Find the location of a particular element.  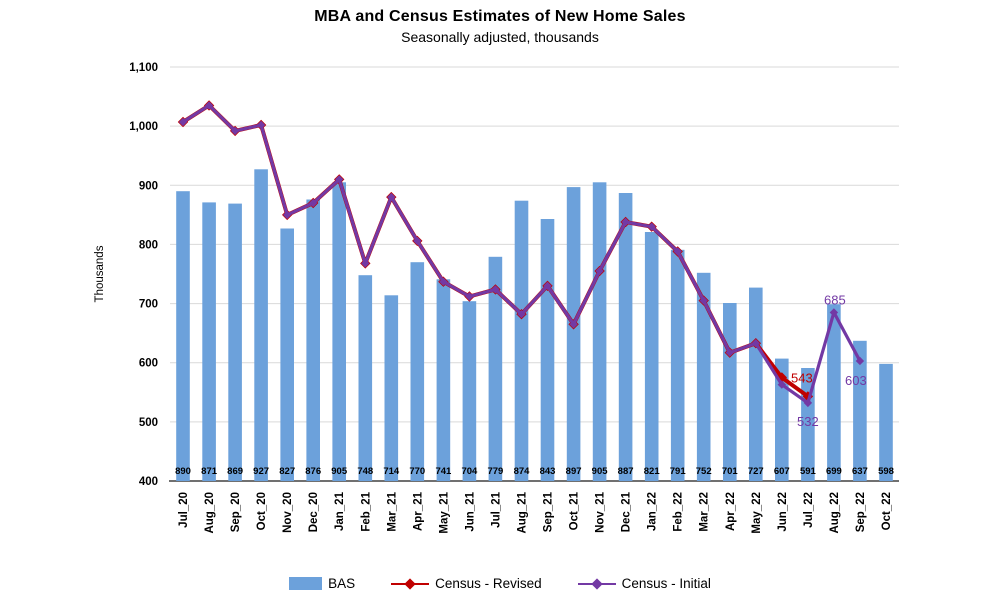

x-tick-label: Nov_20 is located at coordinates (288, 512).